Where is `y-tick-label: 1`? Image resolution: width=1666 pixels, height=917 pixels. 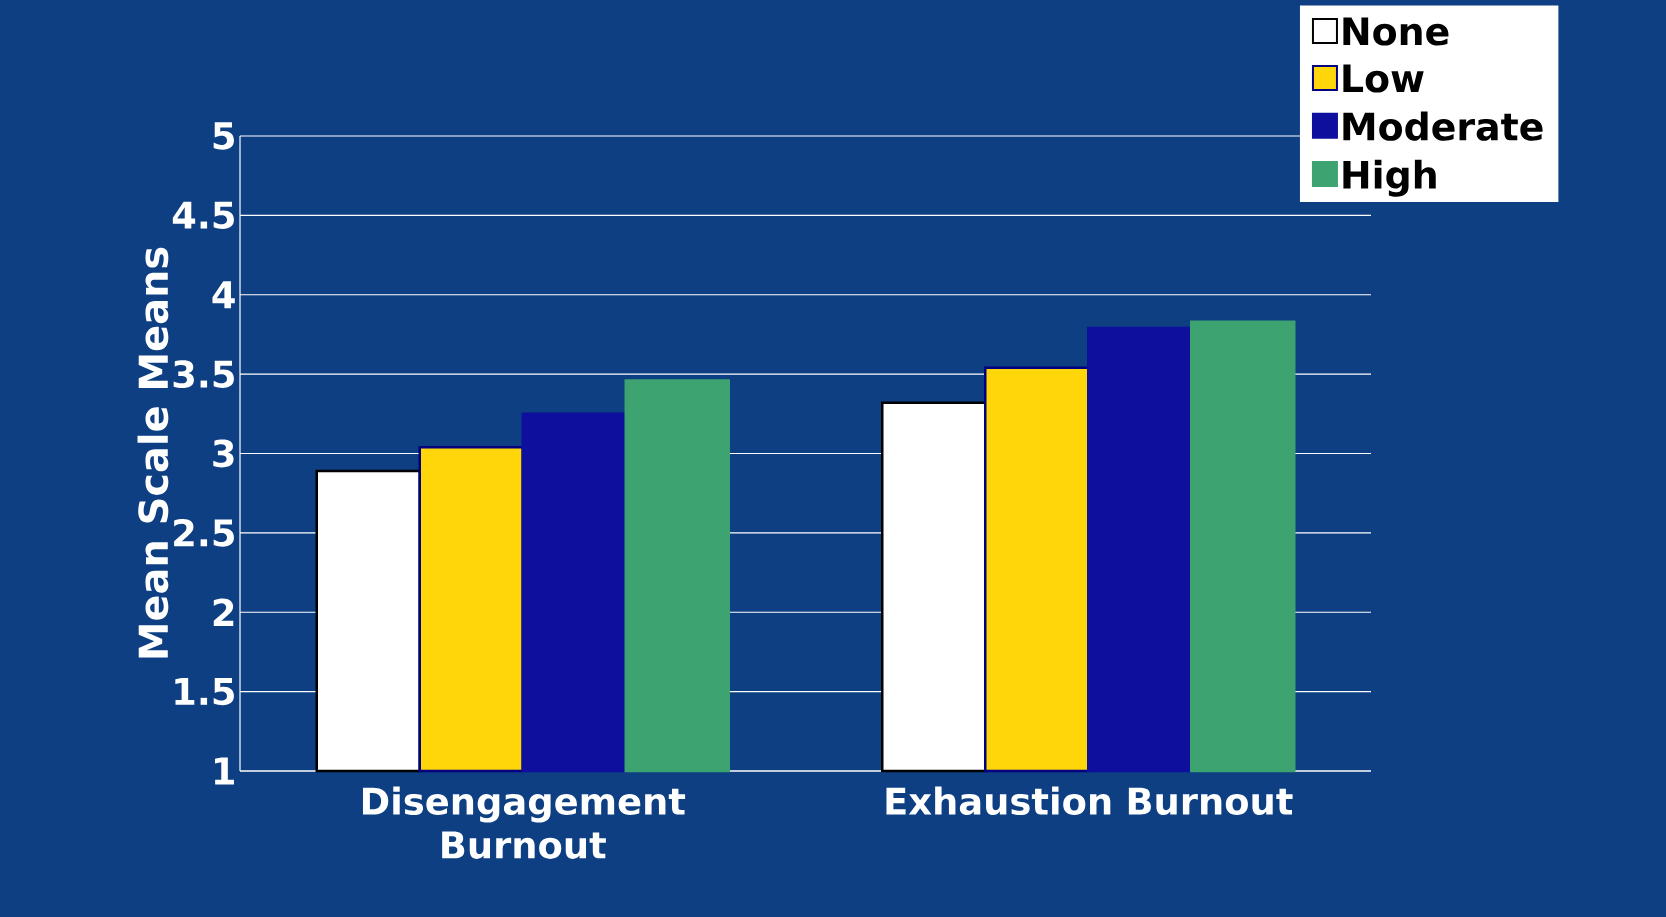 y-tick-label: 1 is located at coordinates (224, 771).